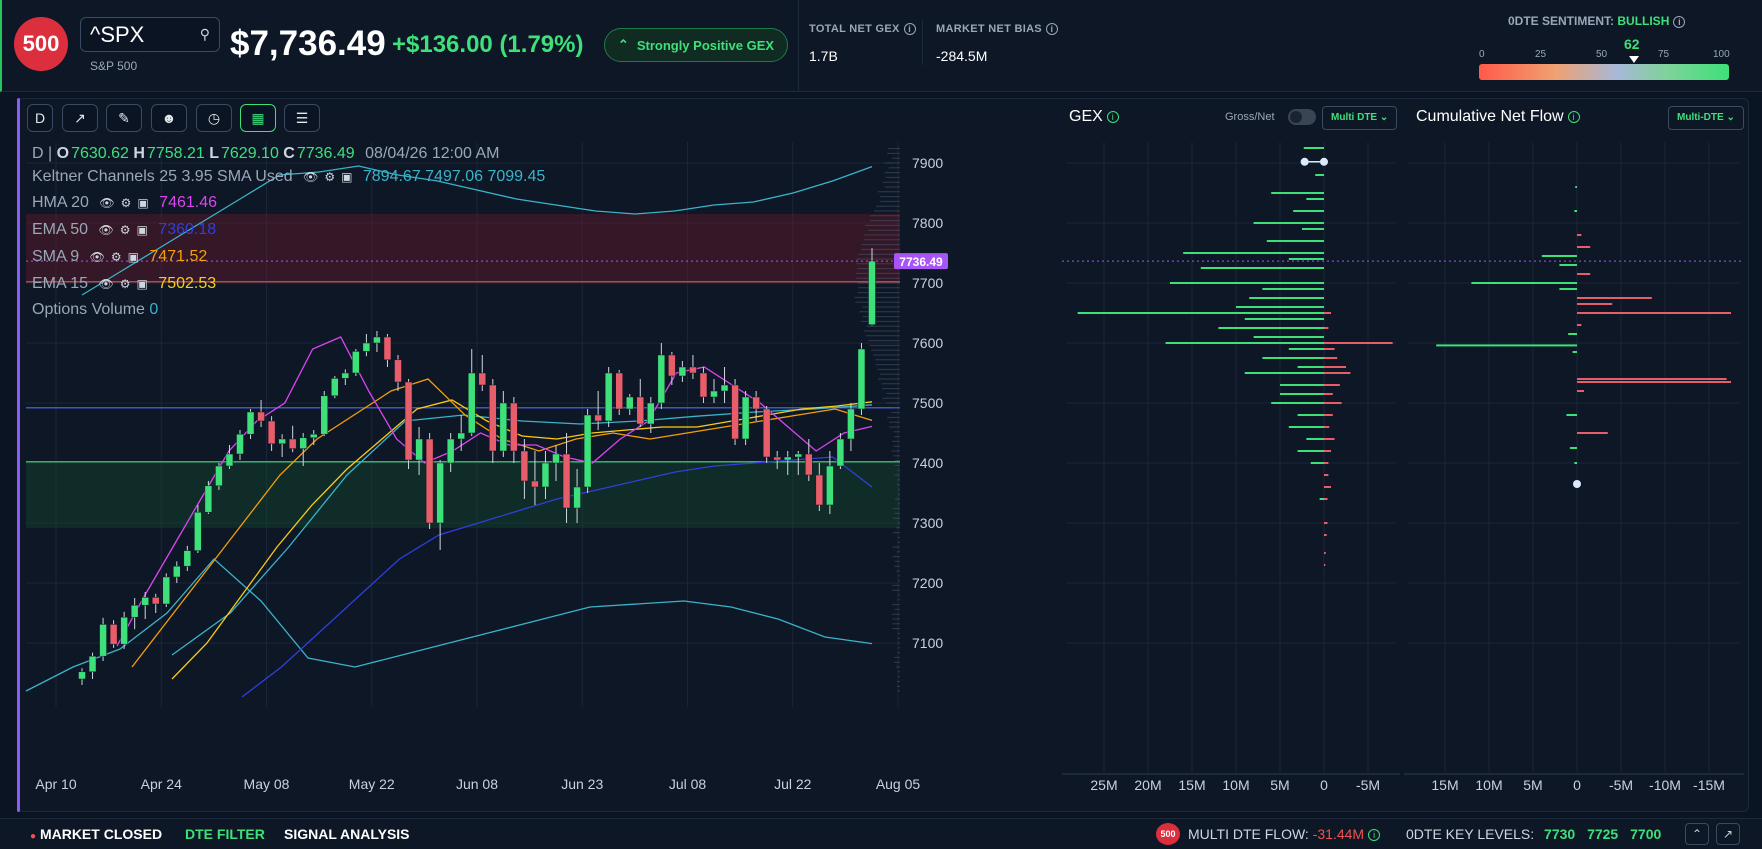  What do you see at coordinates (1643, 21) in the screenshot?
I see `sentiment-value: BULLISH` at bounding box center [1643, 21].